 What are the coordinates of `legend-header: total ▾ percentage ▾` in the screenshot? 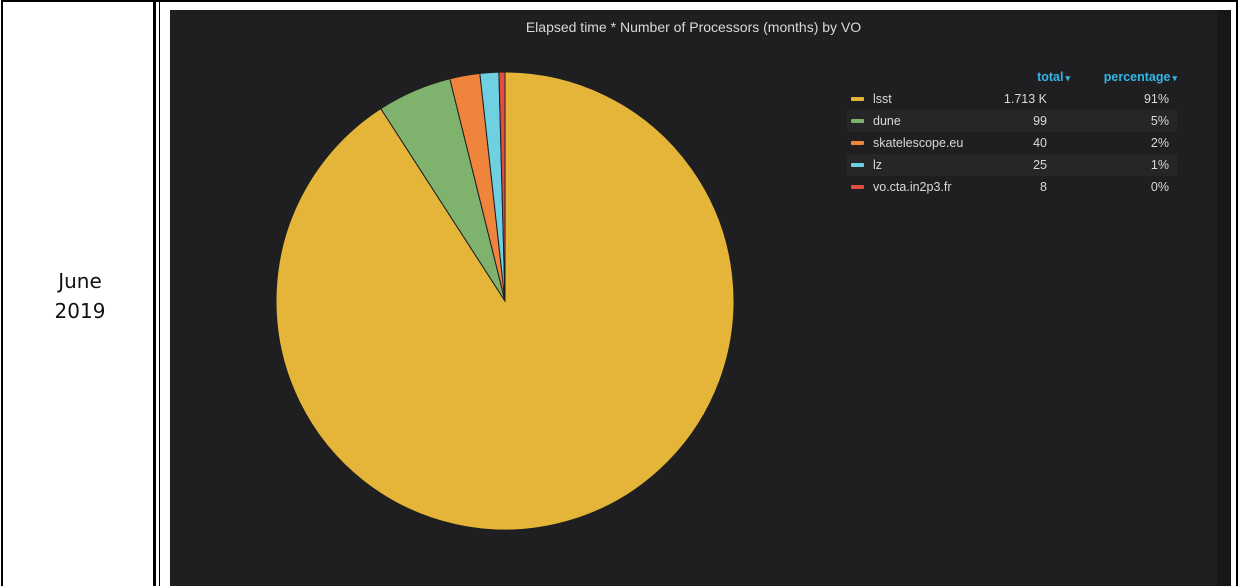 It's located at (1012, 77).